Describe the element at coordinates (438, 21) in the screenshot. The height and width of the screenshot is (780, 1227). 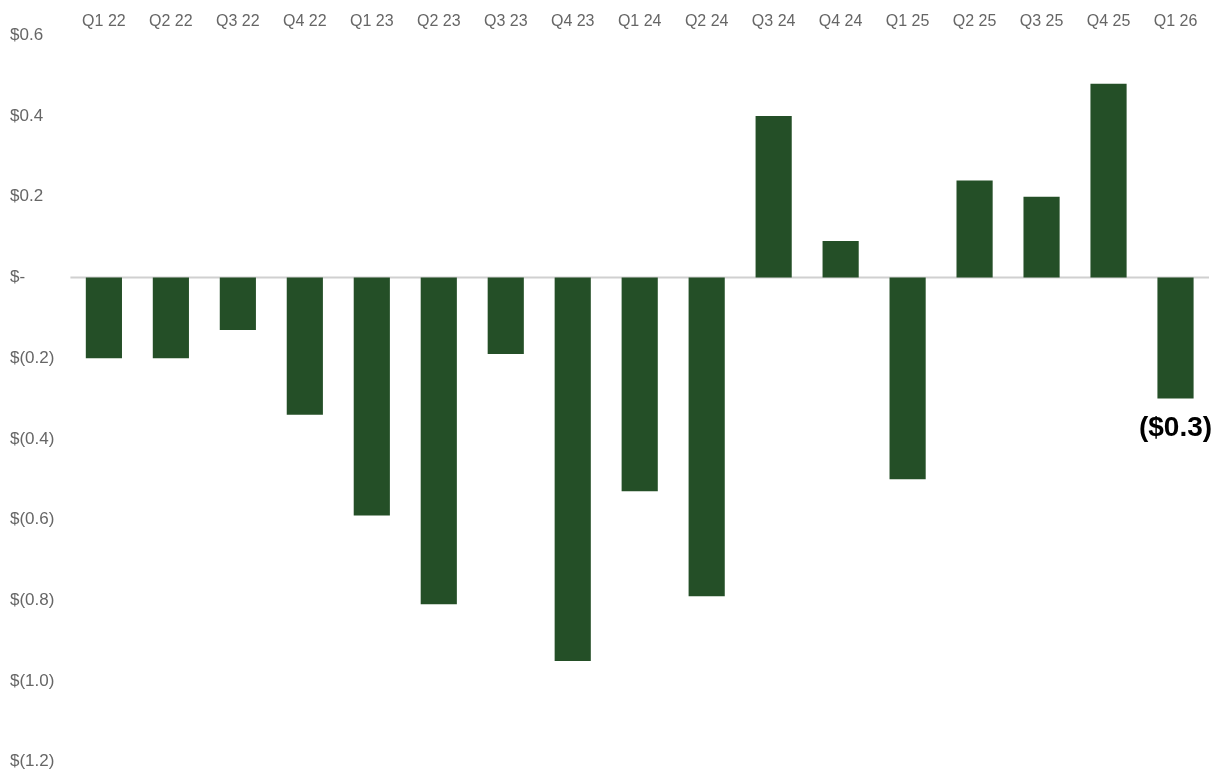
I see `x-tick-label: Q2 23` at that location.